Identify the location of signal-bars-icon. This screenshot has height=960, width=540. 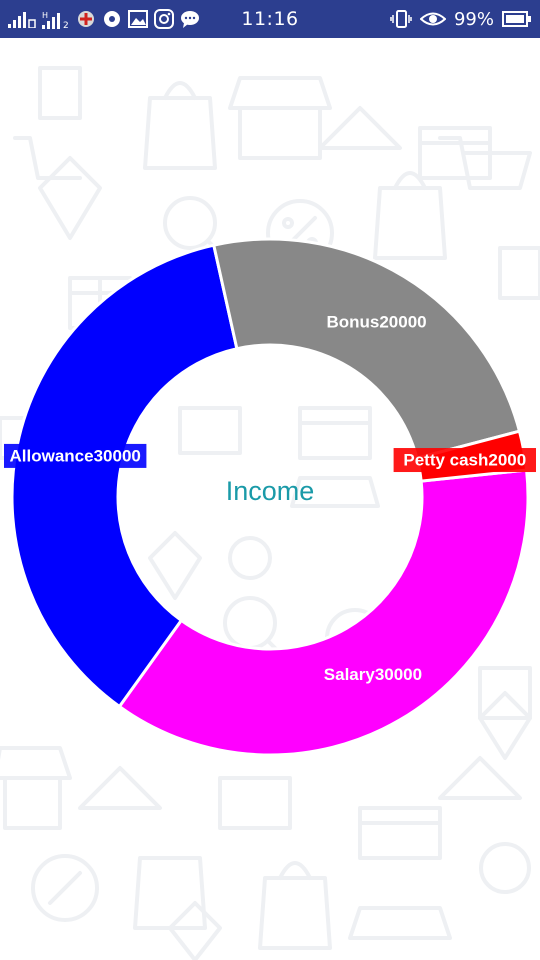
(22, 19).